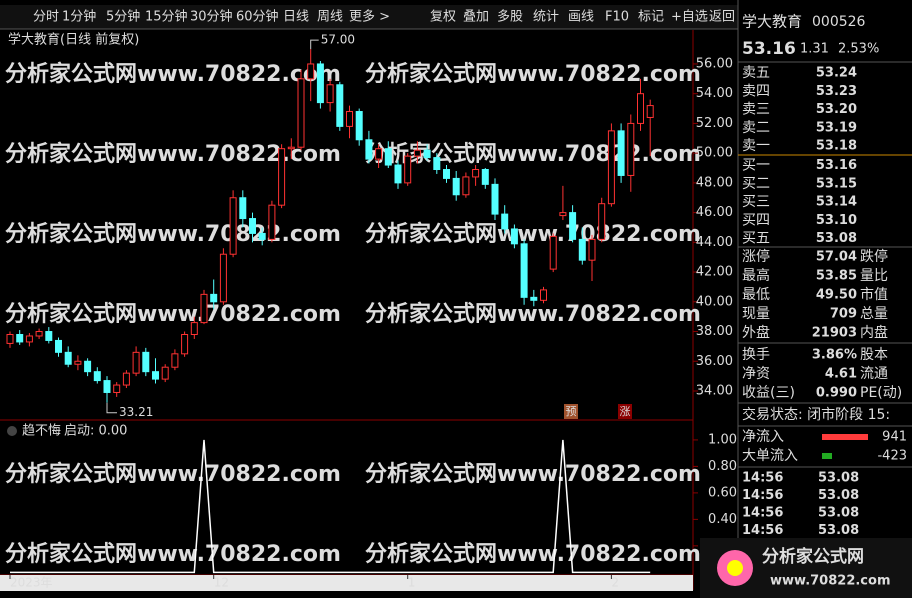 This screenshot has width=912, height=598. What do you see at coordinates (330, 17) in the screenshot?
I see `period-tab: 周线` at bounding box center [330, 17].